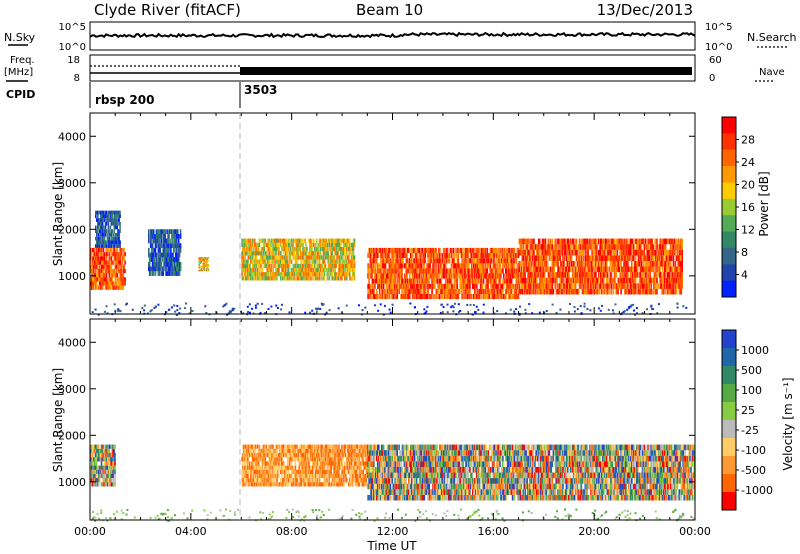 This screenshot has height=554, width=800. What do you see at coordinates (748, 230) in the screenshot?
I see `power-colorbar-tick-label: 12` at bounding box center [748, 230].